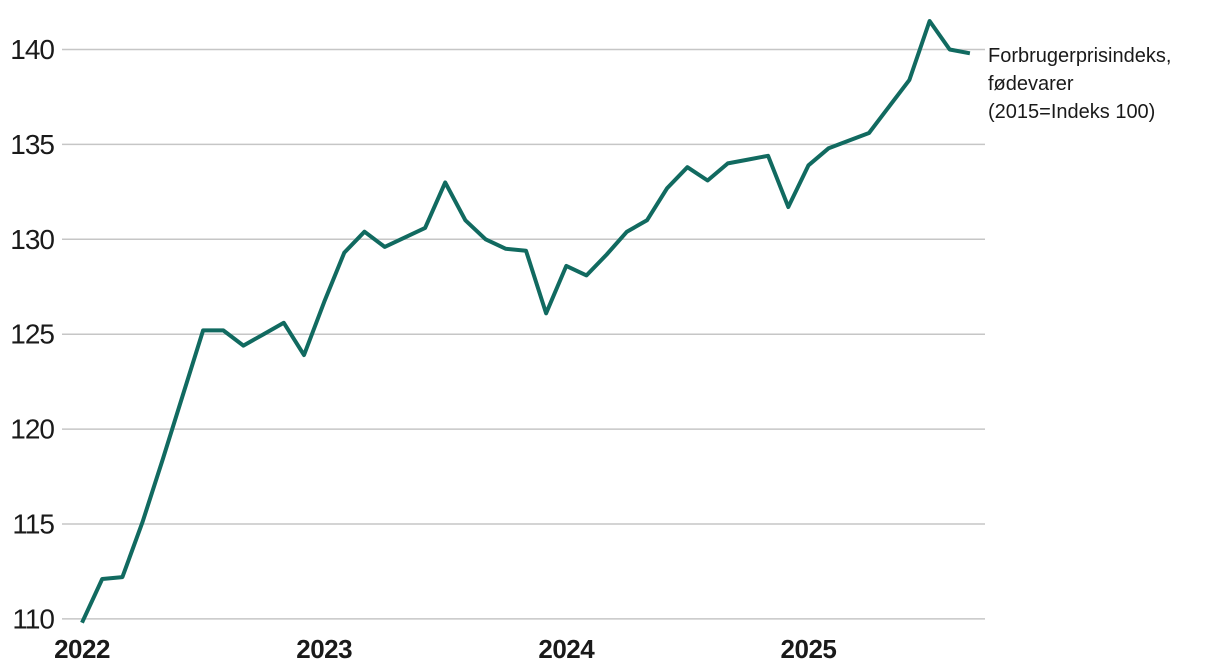  What do you see at coordinates (1072, 112) in the screenshot?
I see `legend-line-3: (2015=Indeks 100)` at bounding box center [1072, 112].